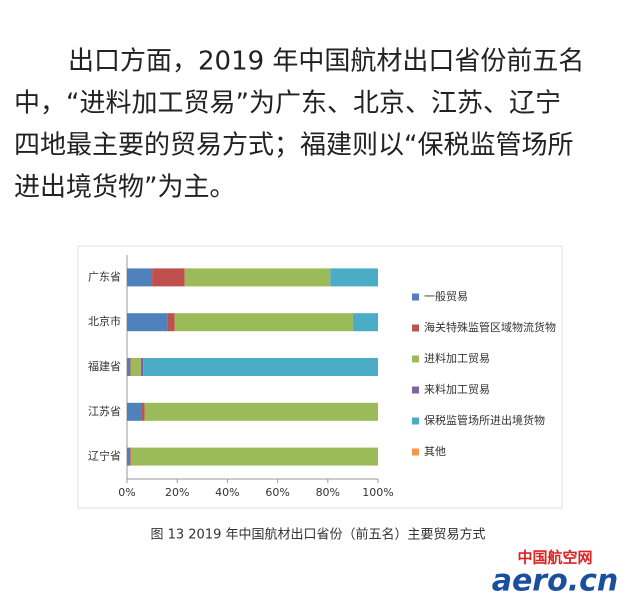 Image resolution: width=636 pixels, height=600 pixels. Describe the element at coordinates (457, 358) in the screenshot. I see `legend-label: 进料加工贸易` at that location.